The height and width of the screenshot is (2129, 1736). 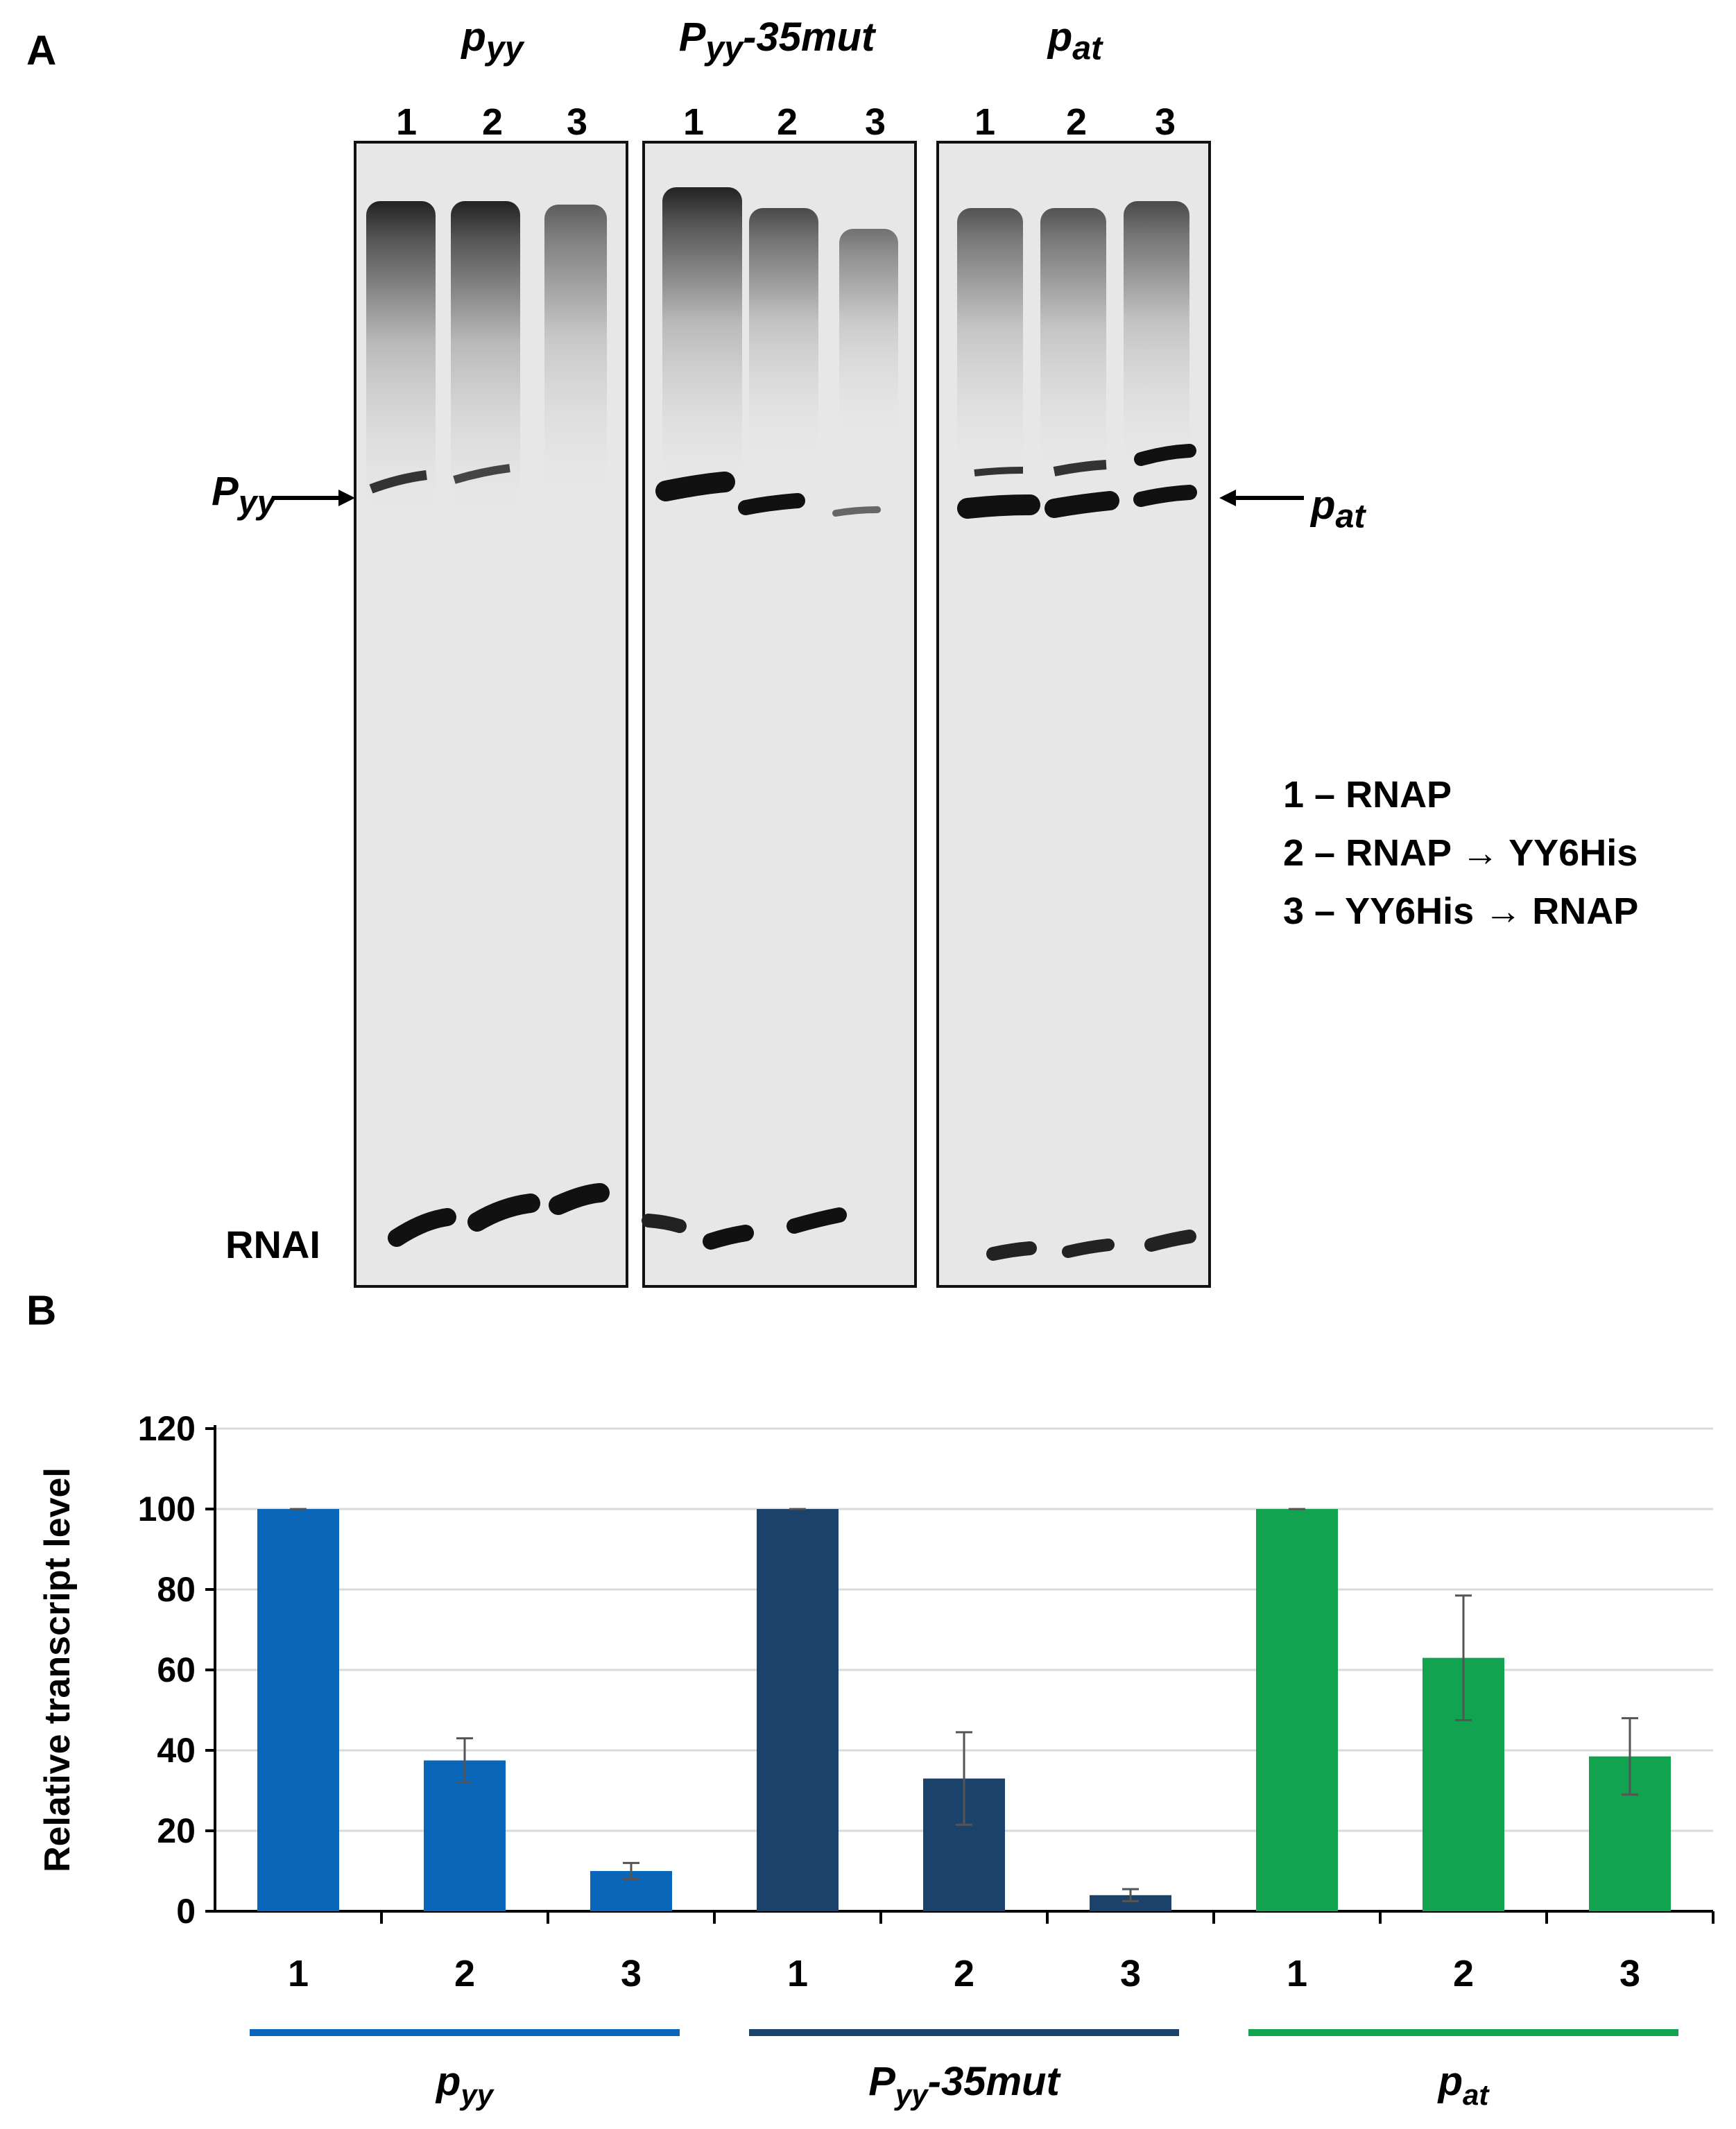 I want to click on group-label: Pyy-35mut, so click(x=965, y=2085).